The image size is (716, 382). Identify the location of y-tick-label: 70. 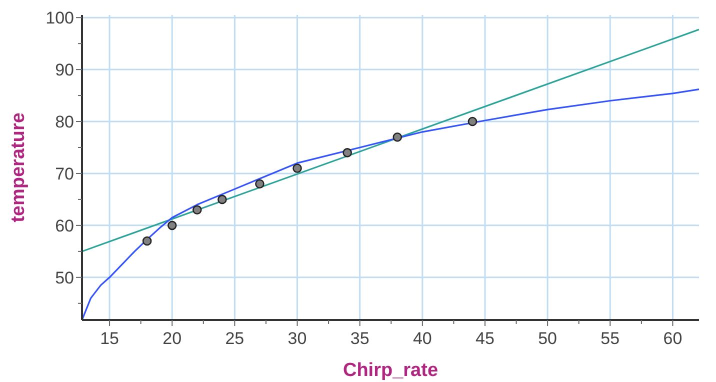
(64, 174).